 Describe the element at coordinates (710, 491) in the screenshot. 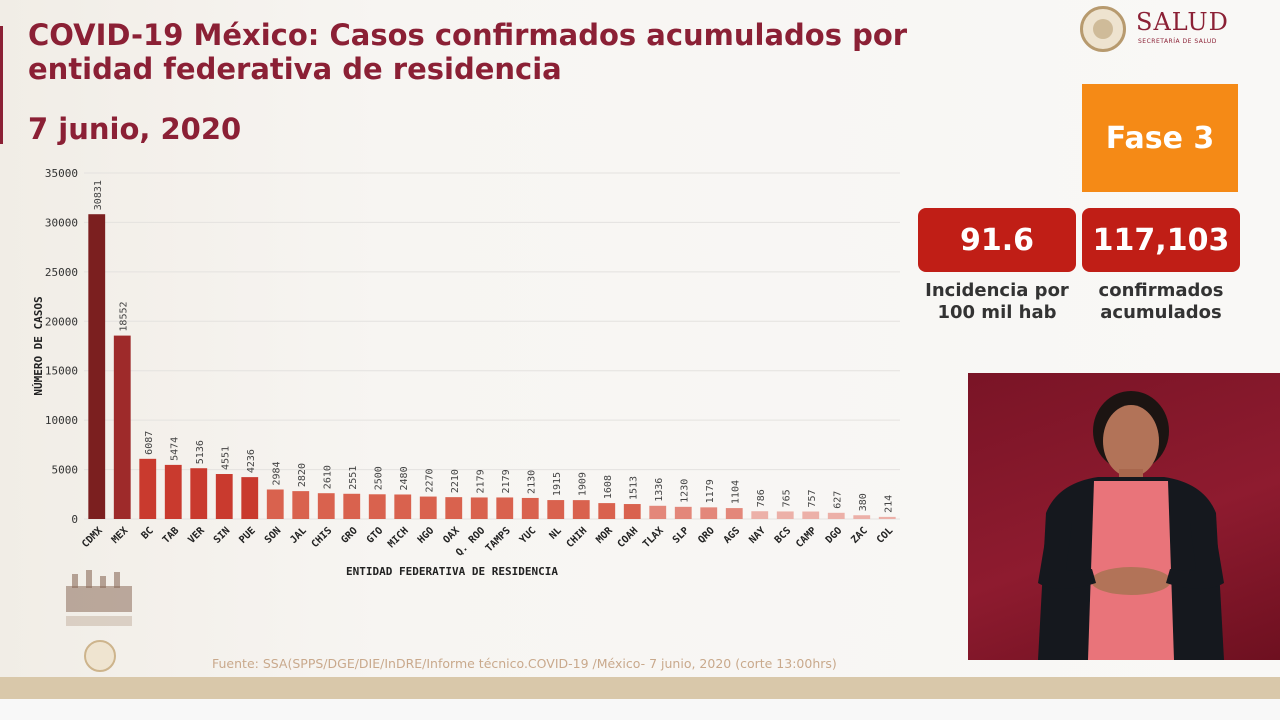

I see `data-label: 1179` at that location.